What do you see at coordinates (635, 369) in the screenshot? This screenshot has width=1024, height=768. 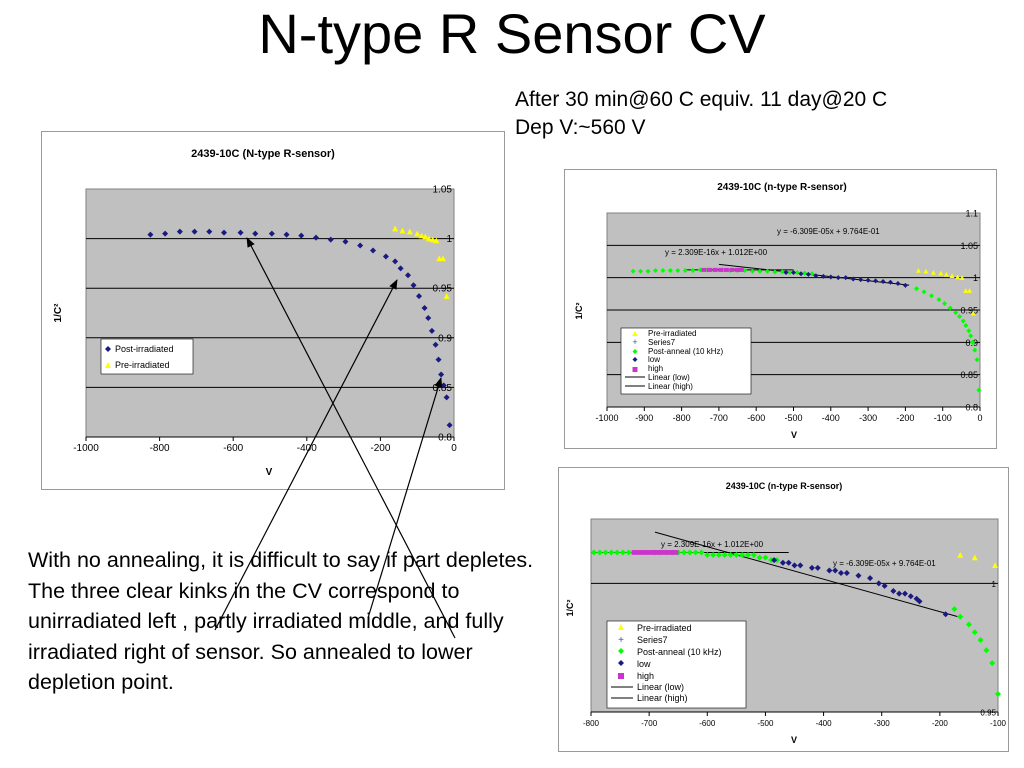 I see `chart-2-legend-high-marker` at bounding box center [635, 369].